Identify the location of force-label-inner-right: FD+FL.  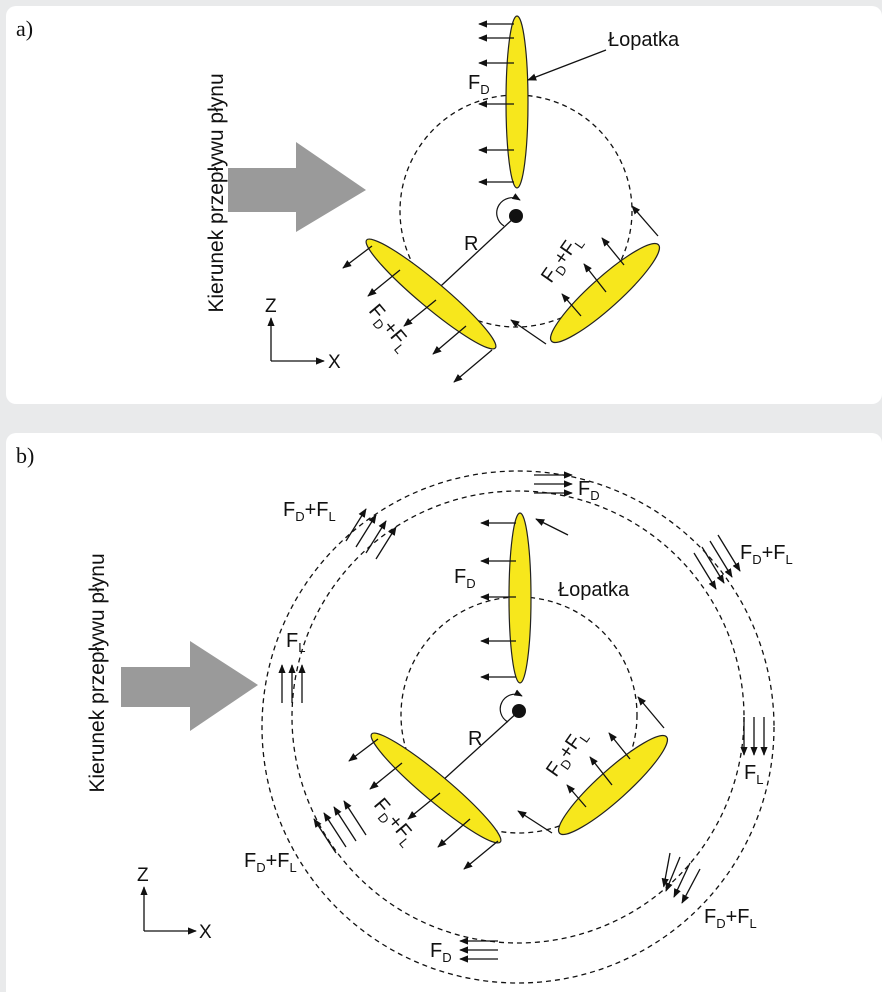
(567, 754).